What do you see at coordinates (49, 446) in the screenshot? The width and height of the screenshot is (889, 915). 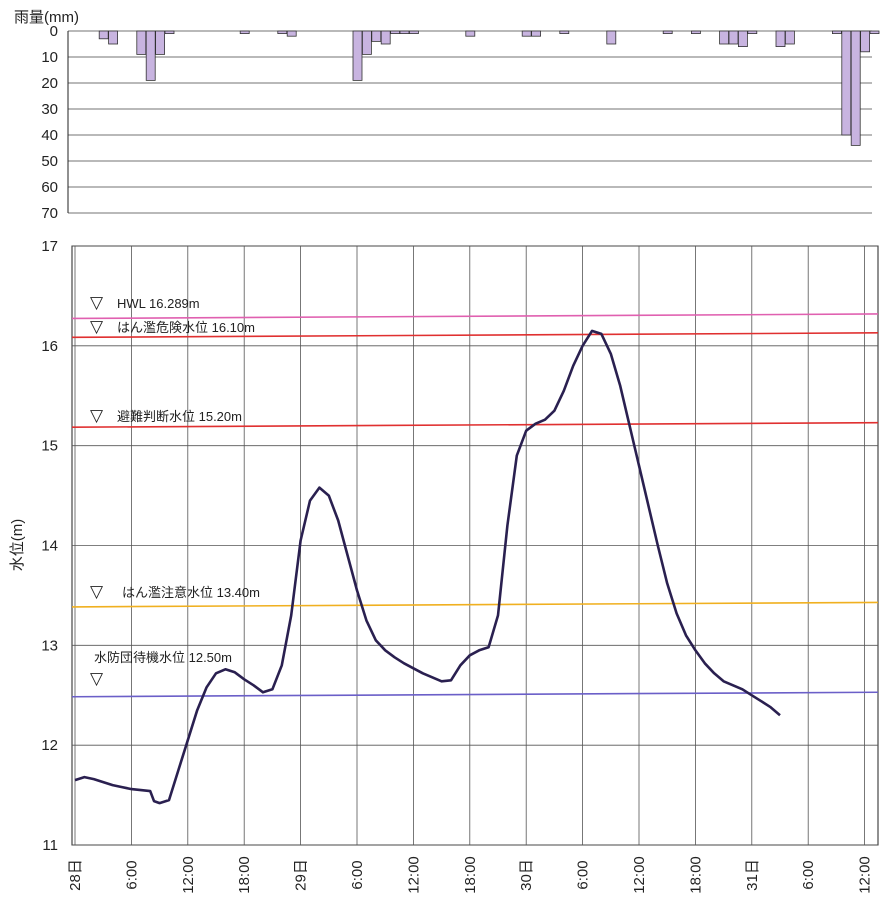 I see `level-tick-label: 15` at bounding box center [49, 446].